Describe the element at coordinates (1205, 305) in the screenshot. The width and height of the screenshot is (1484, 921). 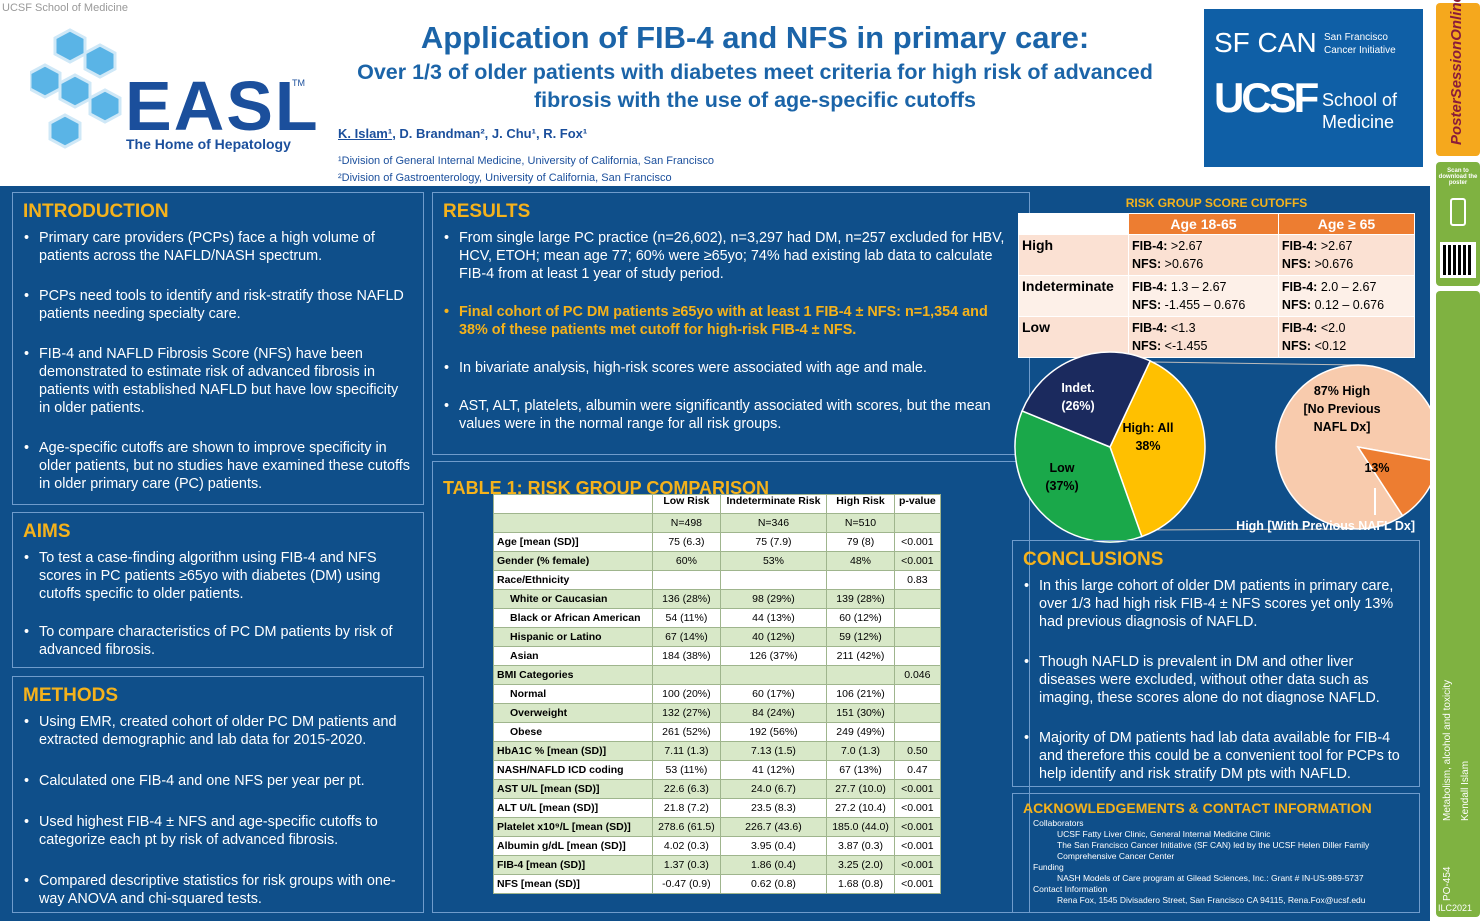
I see `nfs-value: -1.455 – 0.676` at that location.